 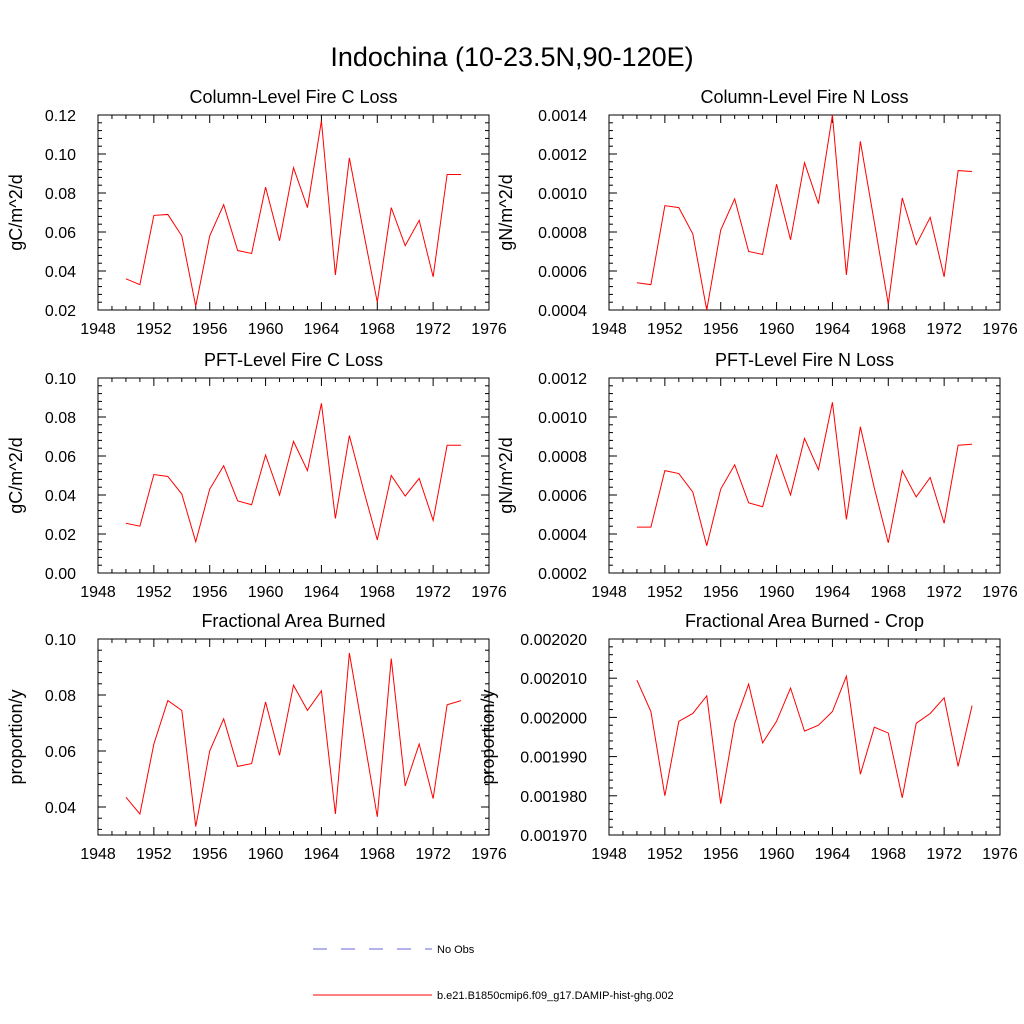 I want to click on y-tick-label: 0.002010, so click(x=553, y=679).